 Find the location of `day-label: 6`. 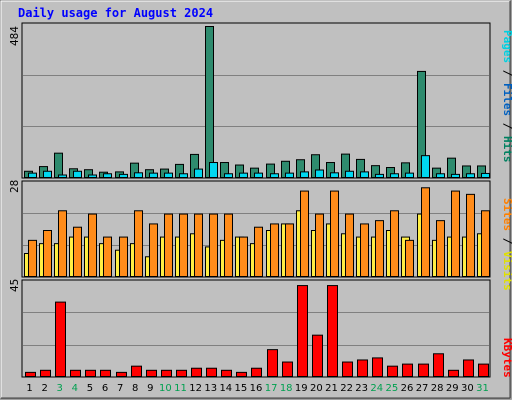

day-label: 6 is located at coordinates (105, 388).